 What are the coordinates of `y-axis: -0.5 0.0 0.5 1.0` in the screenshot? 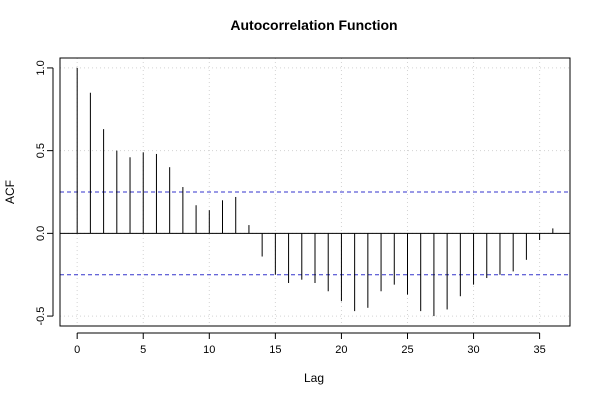 It's located at (44, 193).